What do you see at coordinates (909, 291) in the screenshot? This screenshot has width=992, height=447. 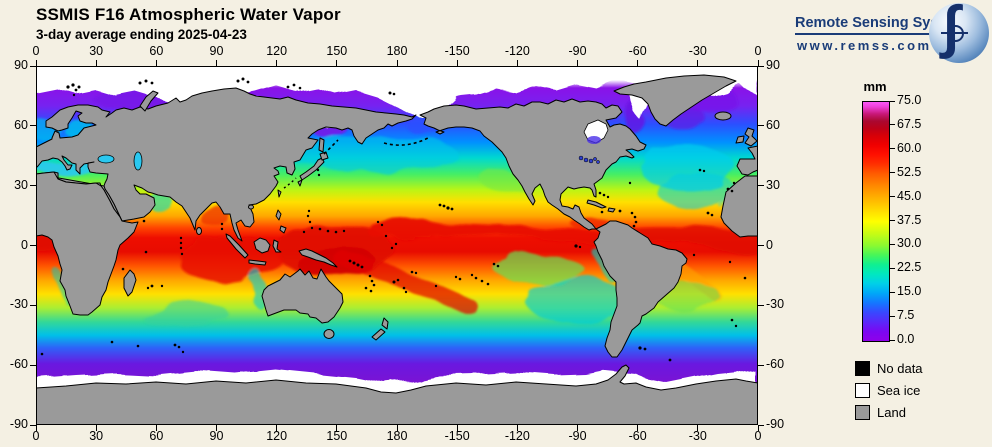 I see `colorbar-tick-label: 15.0` at bounding box center [909, 291].